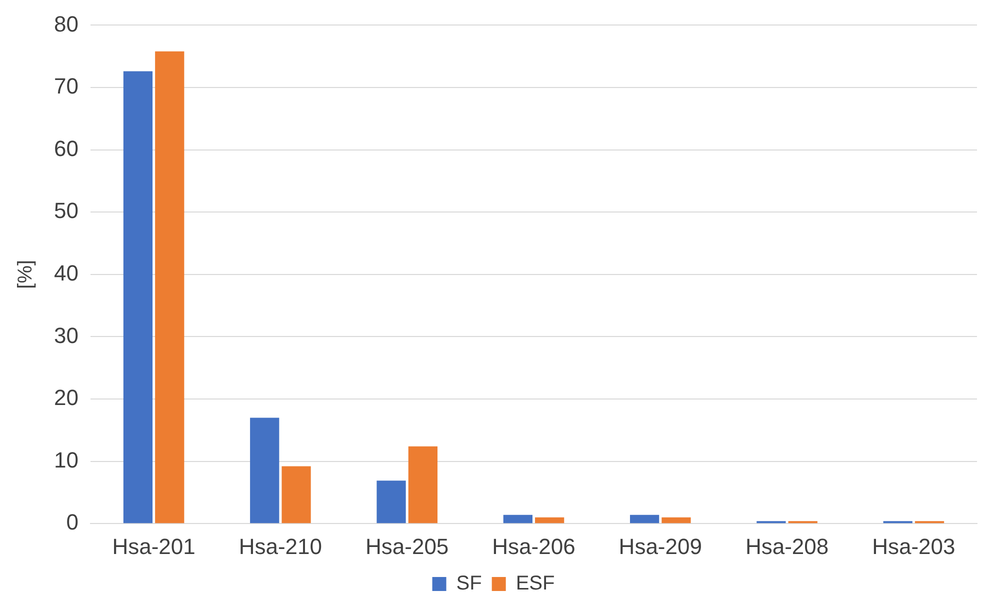  Describe the element at coordinates (469, 583) in the screenshot. I see `legend-label: SF` at that location.